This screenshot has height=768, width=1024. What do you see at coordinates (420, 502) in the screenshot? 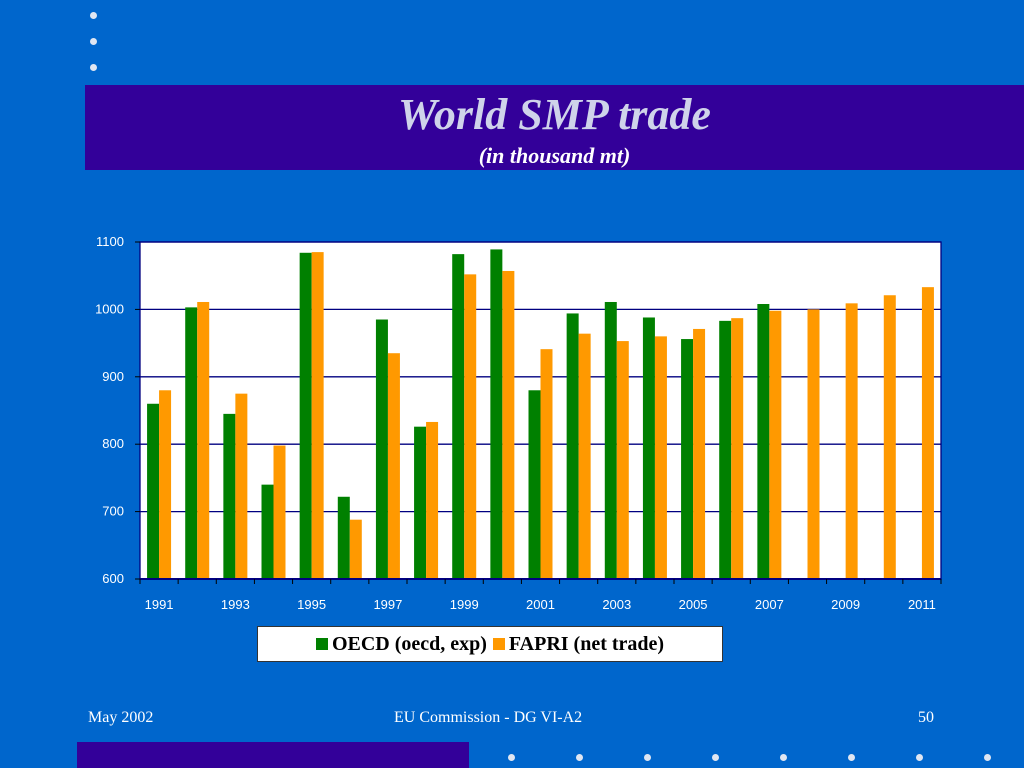
I see `bar-oecd-1998` at bounding box center [420, 502].